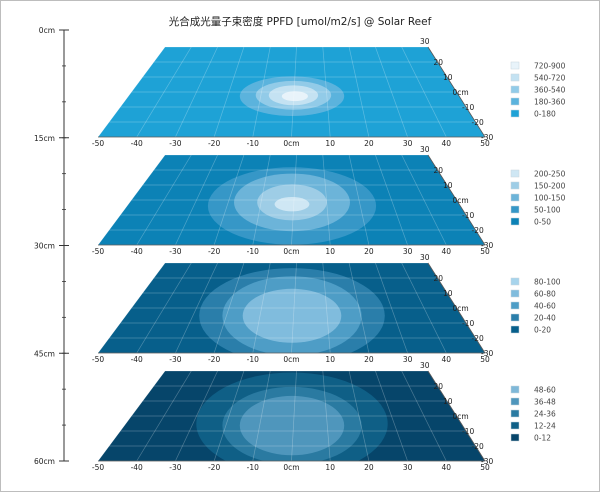 The height and width of the screenshot is (492, 600). I want to click on legend-label: 48-60, so click(545, 390).